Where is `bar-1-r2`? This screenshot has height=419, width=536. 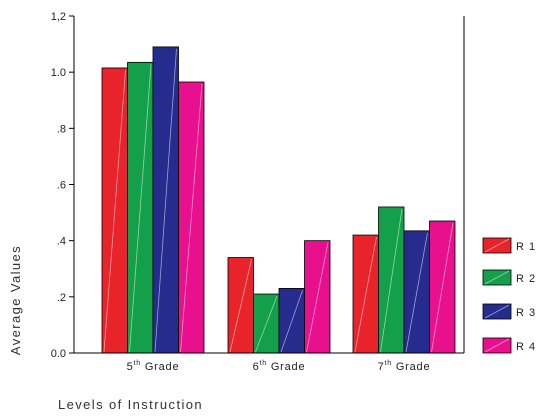
bar-1-r2 is located at coordinates (140, 207).